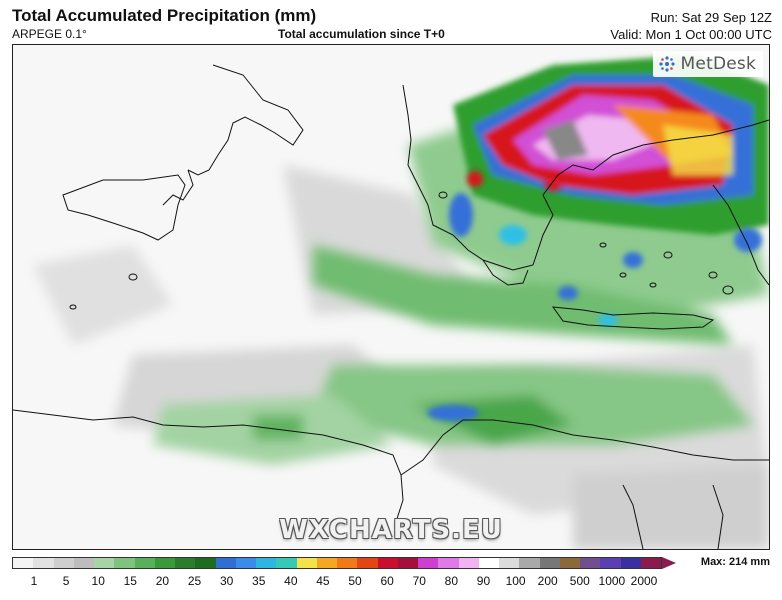  What do you see at coordinates (259, 581) in the screenshot?
I see `legend-tick: 35` at bounding box center [259, 581].